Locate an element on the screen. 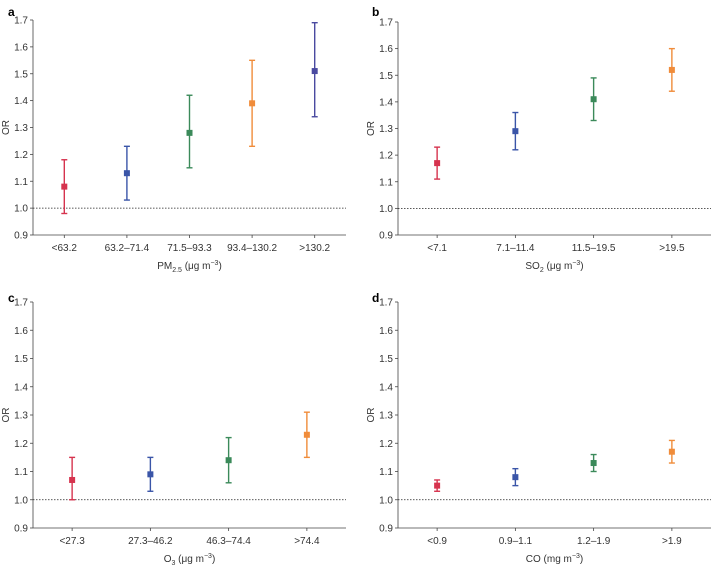  x-tick-label: 27.3–46.2 is located at coordinates (150, 541).